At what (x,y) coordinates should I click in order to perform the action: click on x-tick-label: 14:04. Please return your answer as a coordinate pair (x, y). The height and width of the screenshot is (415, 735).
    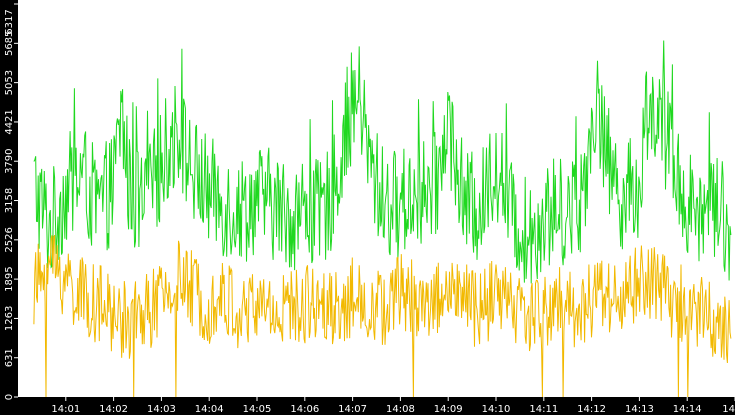
    Looking at the image, I should click on (209, 409).